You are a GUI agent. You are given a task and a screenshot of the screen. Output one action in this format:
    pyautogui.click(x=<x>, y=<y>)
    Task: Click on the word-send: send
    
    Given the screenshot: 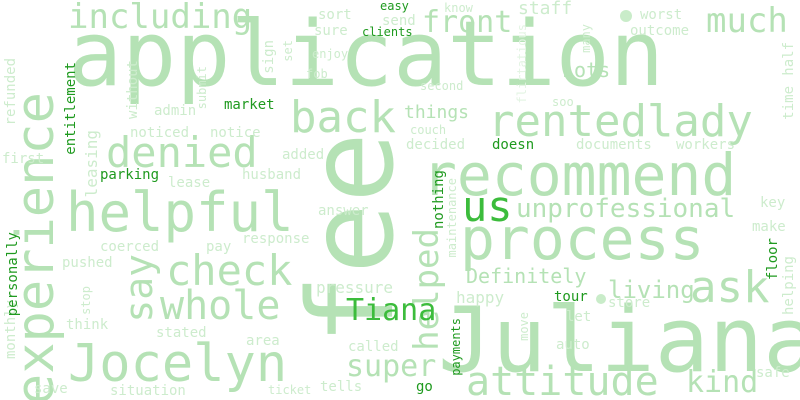 What is the action you would take?
    pyautogui.click(x=399, y=21)
    